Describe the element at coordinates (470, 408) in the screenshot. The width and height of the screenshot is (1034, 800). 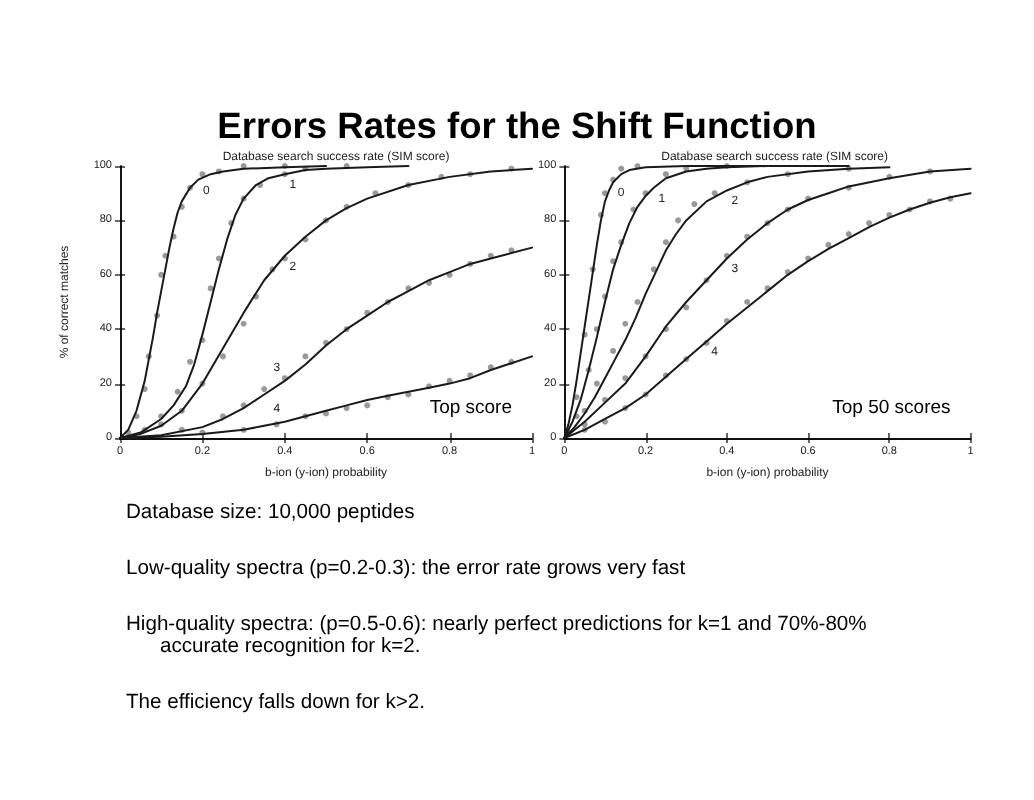
I see `annotation: Top score` at that location.